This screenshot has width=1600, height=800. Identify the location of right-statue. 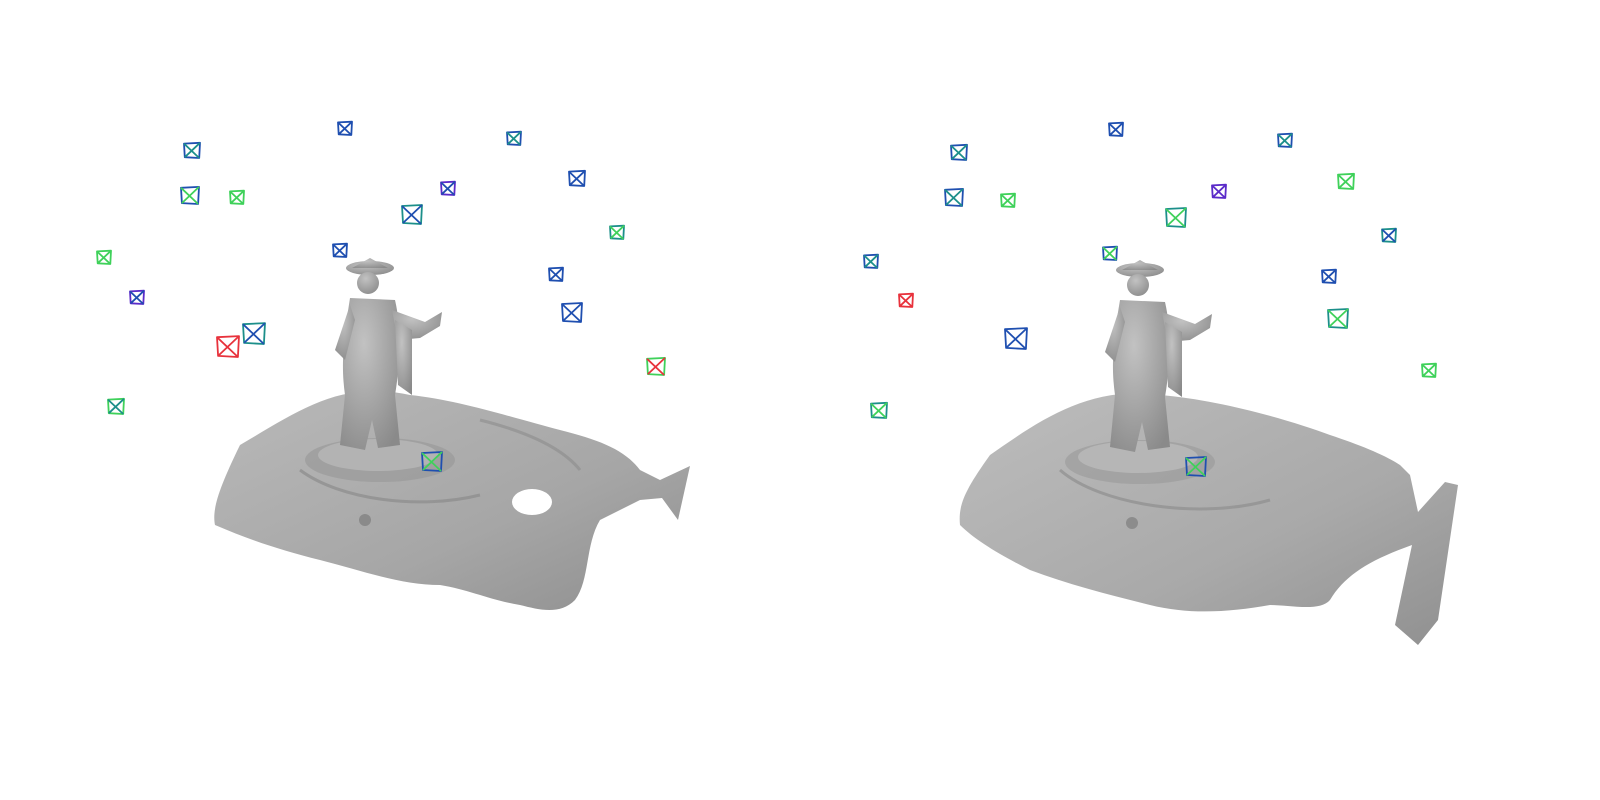
(1158, 356).